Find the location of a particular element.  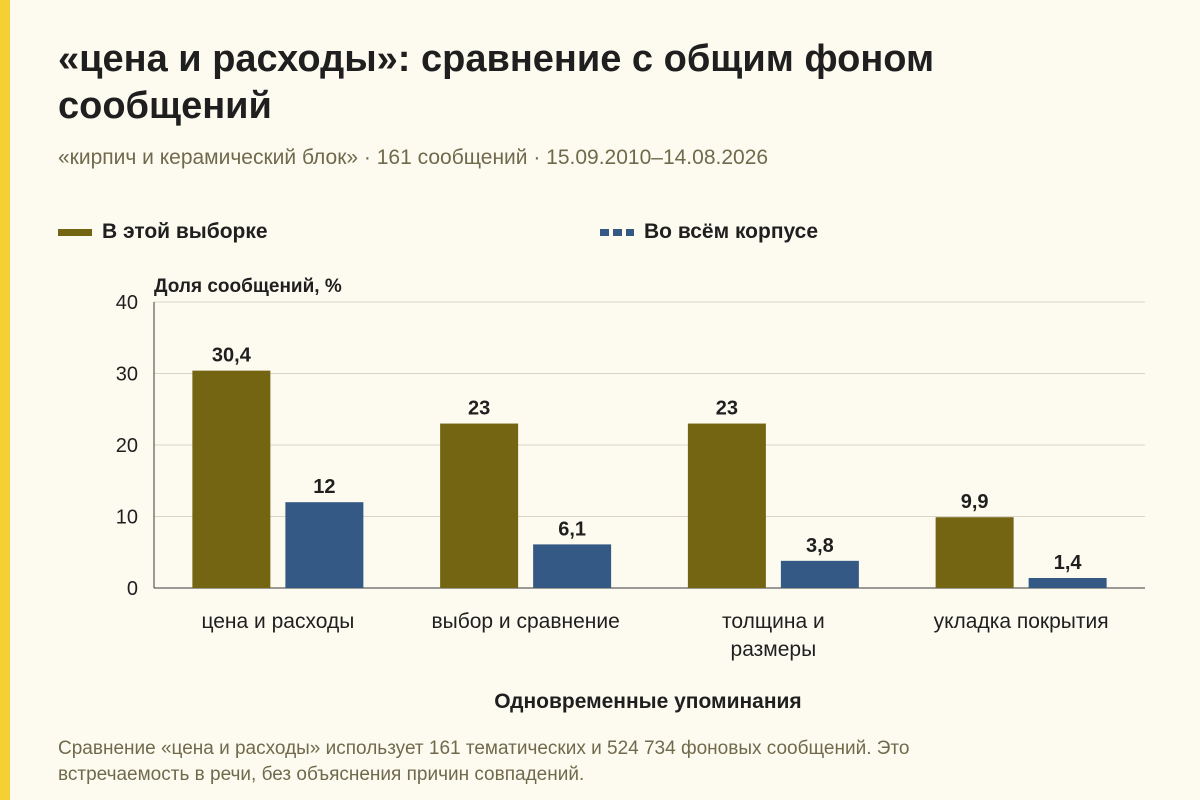

data-label-corpus: 3,8 is located at coordinates (820, 546).